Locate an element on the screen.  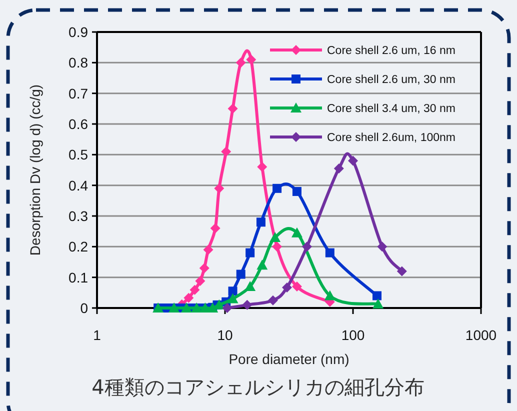
y-tick-label: 0.6 is located at coordinates (78, 124).